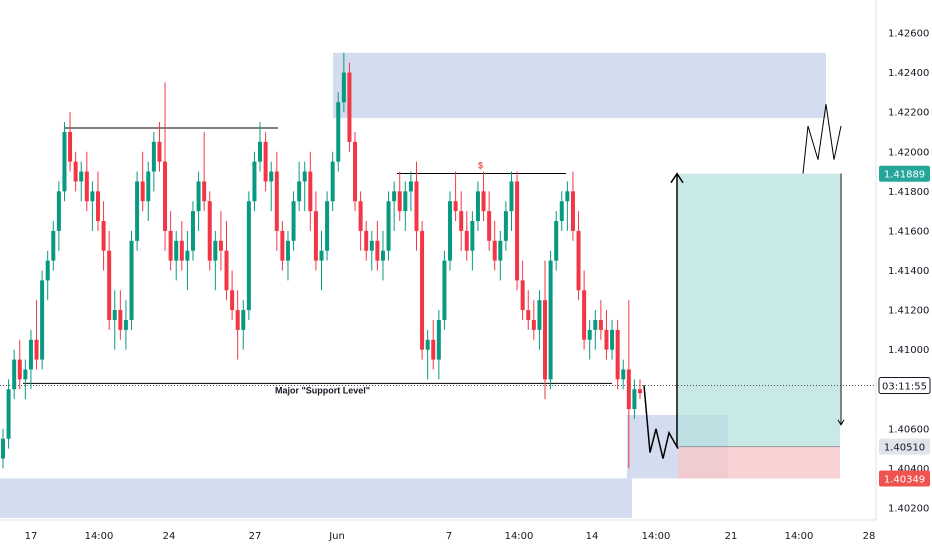 This screenshot has height=550, width=932. I want to click on price-tag-text: 1.40510, so click(904, 448).